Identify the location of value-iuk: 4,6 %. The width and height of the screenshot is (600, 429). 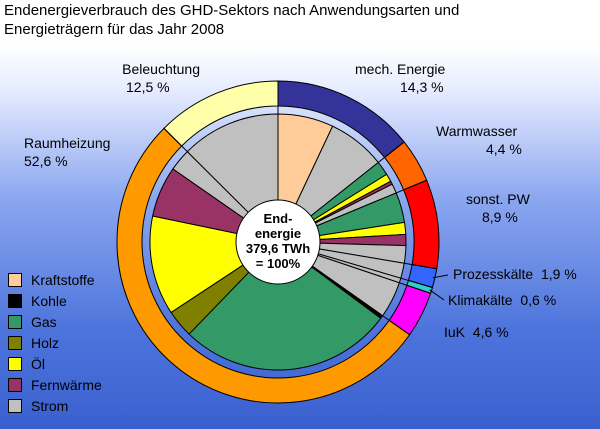
(490, 332).